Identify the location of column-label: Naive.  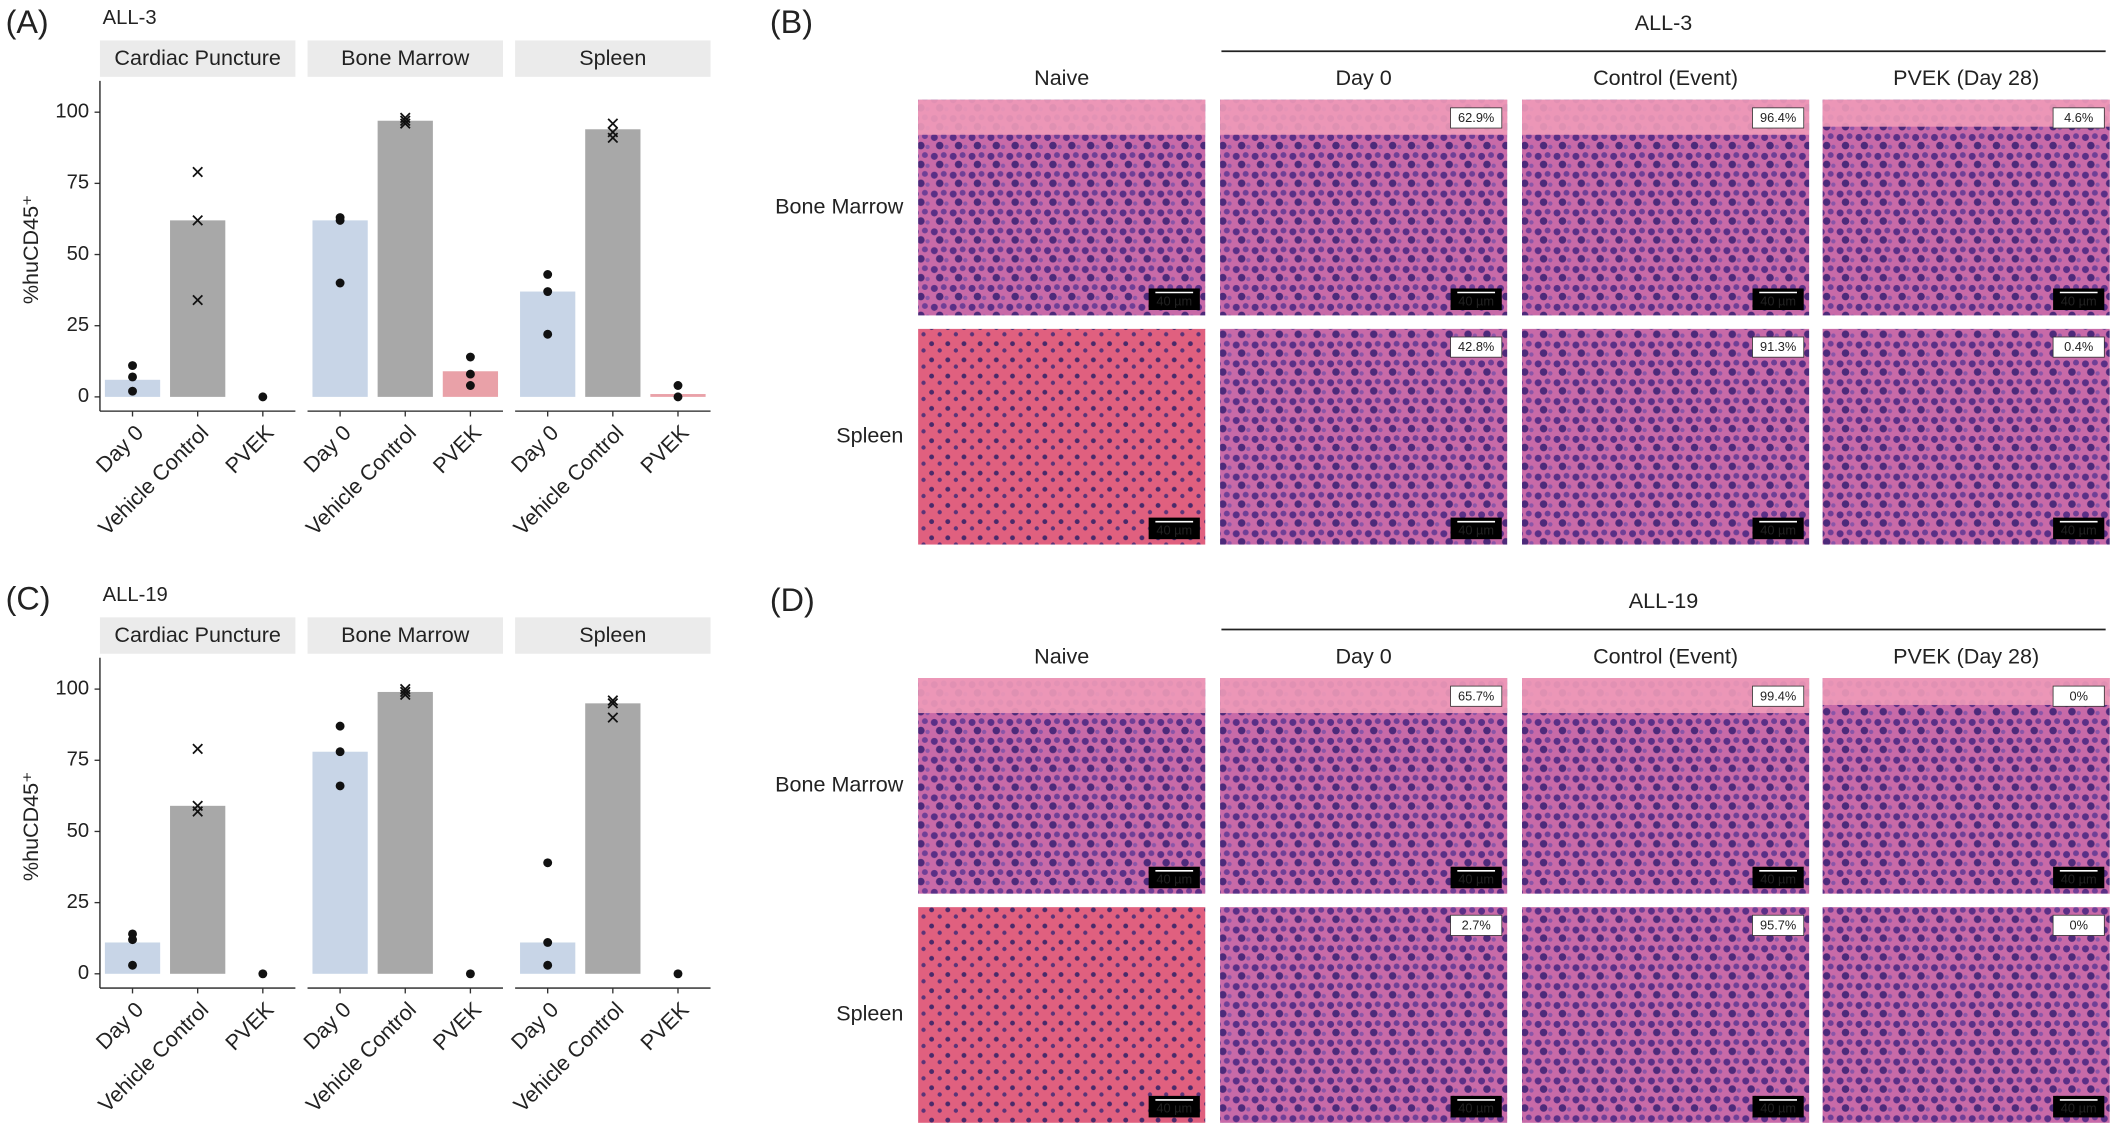
(1061, 77).